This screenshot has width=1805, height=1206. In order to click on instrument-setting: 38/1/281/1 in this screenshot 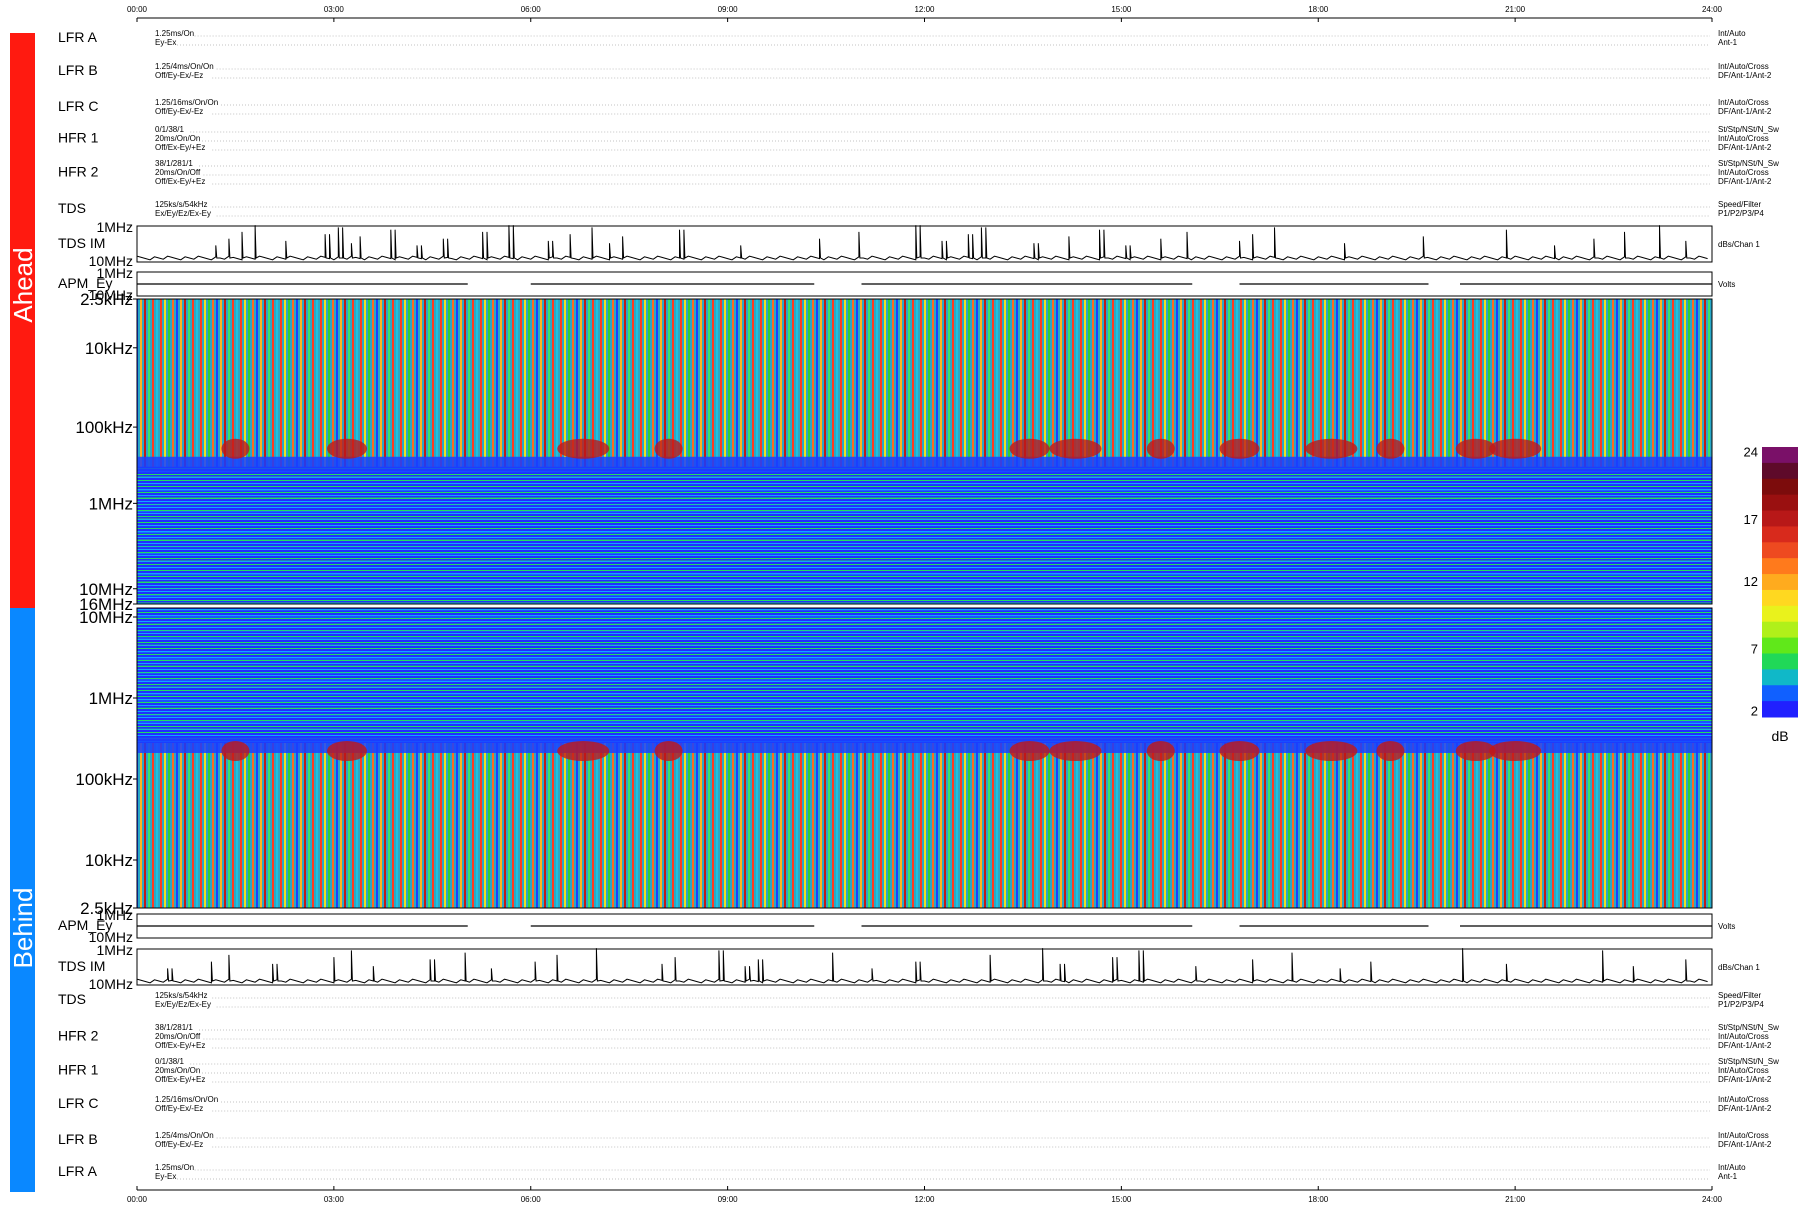, I will do `click(174, 1027)`.